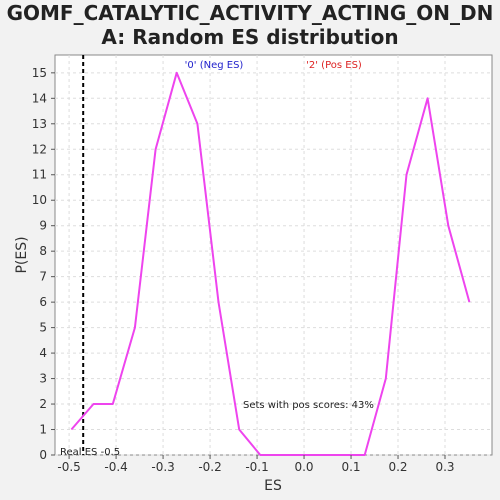 Image resolution: width=500 pixels, height=500 pixels. I want to click on y-tick-label: 11, so click(39, 175).